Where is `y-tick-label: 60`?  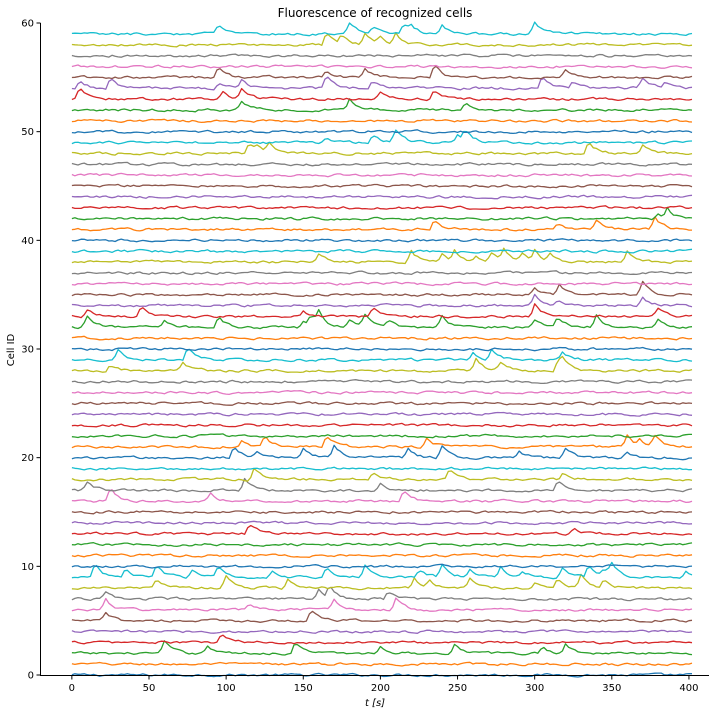 y-tick-label: 60 is located at coordinates (27, 24).